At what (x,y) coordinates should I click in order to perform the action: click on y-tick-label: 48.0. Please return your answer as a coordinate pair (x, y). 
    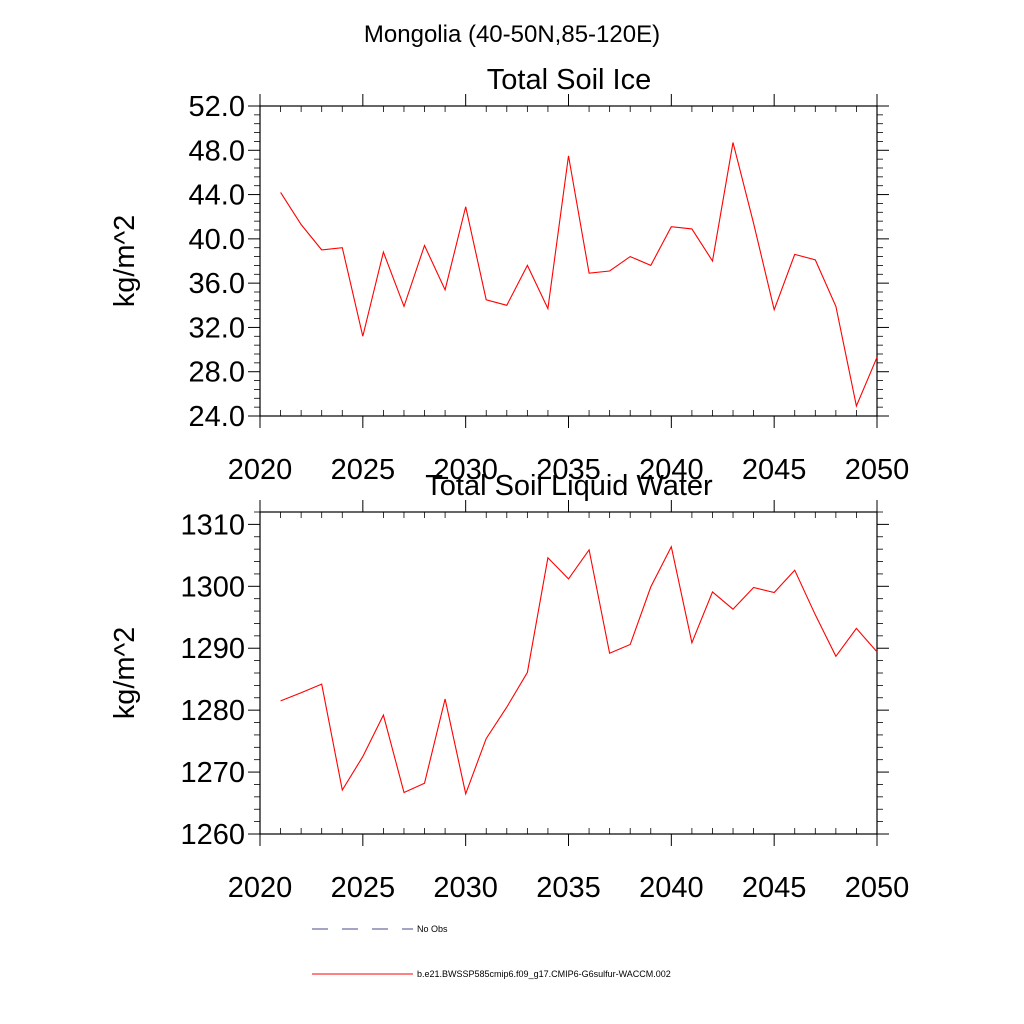
    Looking at the image, I should click on (217, 151).